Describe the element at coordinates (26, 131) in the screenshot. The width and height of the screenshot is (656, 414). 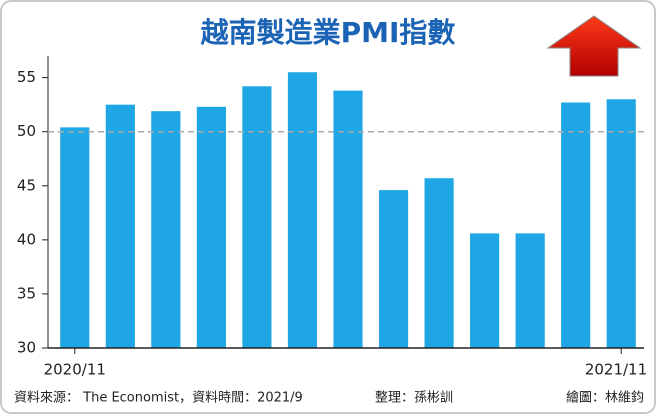
I see `y-tick-label: 50` at that location.